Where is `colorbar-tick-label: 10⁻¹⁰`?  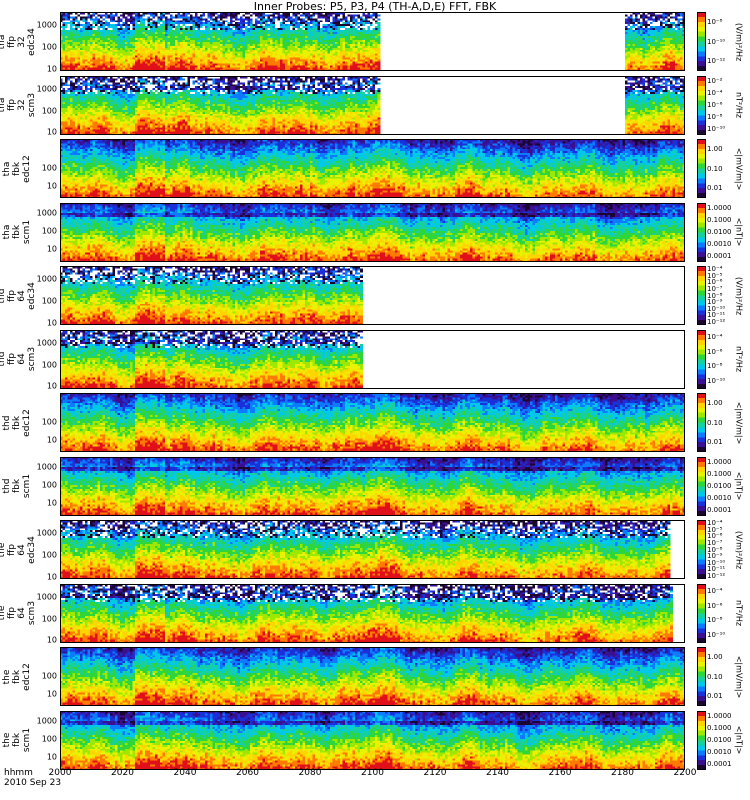
colorbar-tick-label: 10⁻¹⁰ is located at coordinates (716, 42).